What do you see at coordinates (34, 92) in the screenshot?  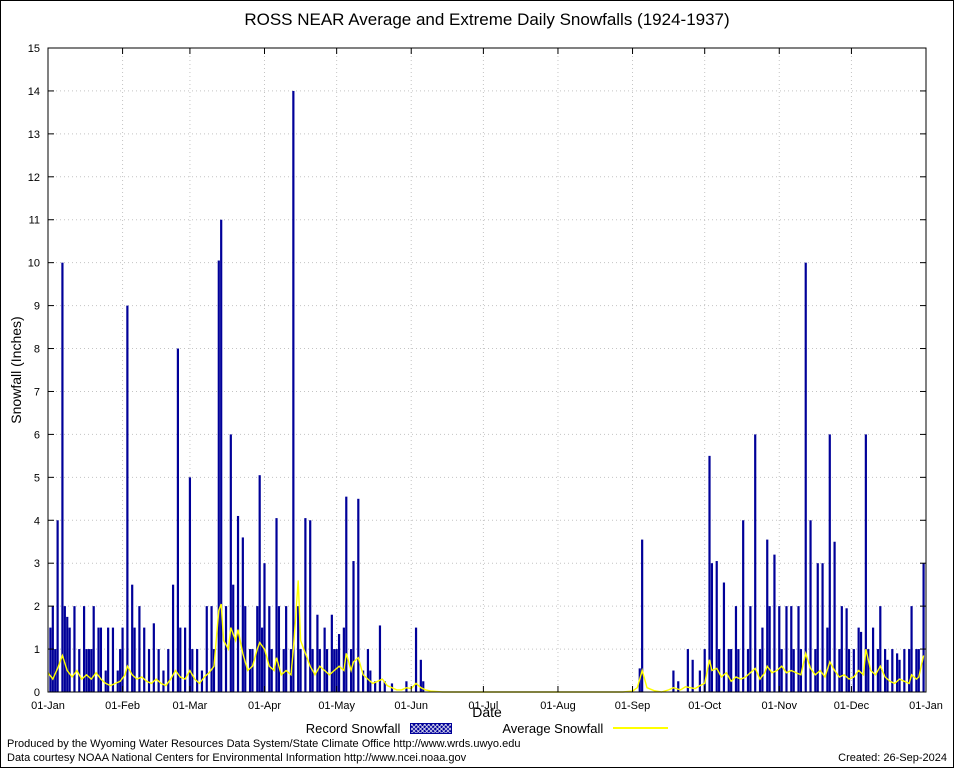 I see `svg-text: 14` at bounding box center [34, 92].